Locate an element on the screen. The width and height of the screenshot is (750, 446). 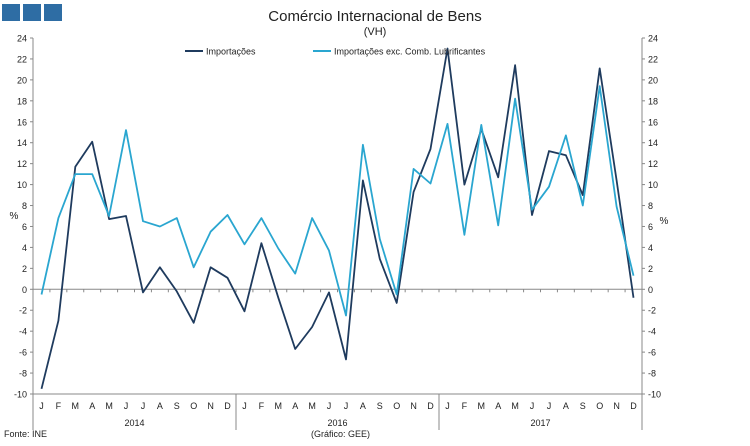
x-year-label: 2016 is located at coordinates (337, 423).